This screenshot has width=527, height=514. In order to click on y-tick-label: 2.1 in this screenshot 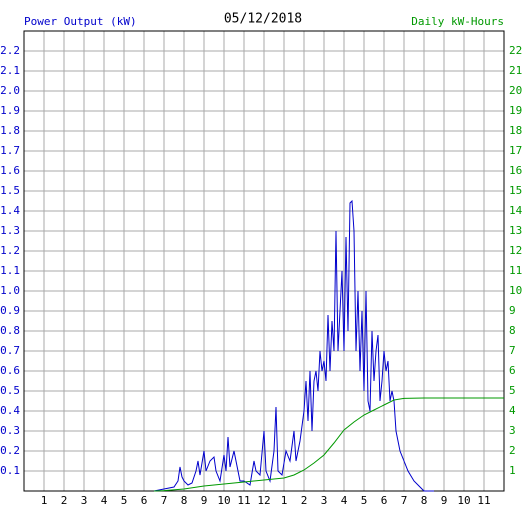, I will do `click(10, 70)`.